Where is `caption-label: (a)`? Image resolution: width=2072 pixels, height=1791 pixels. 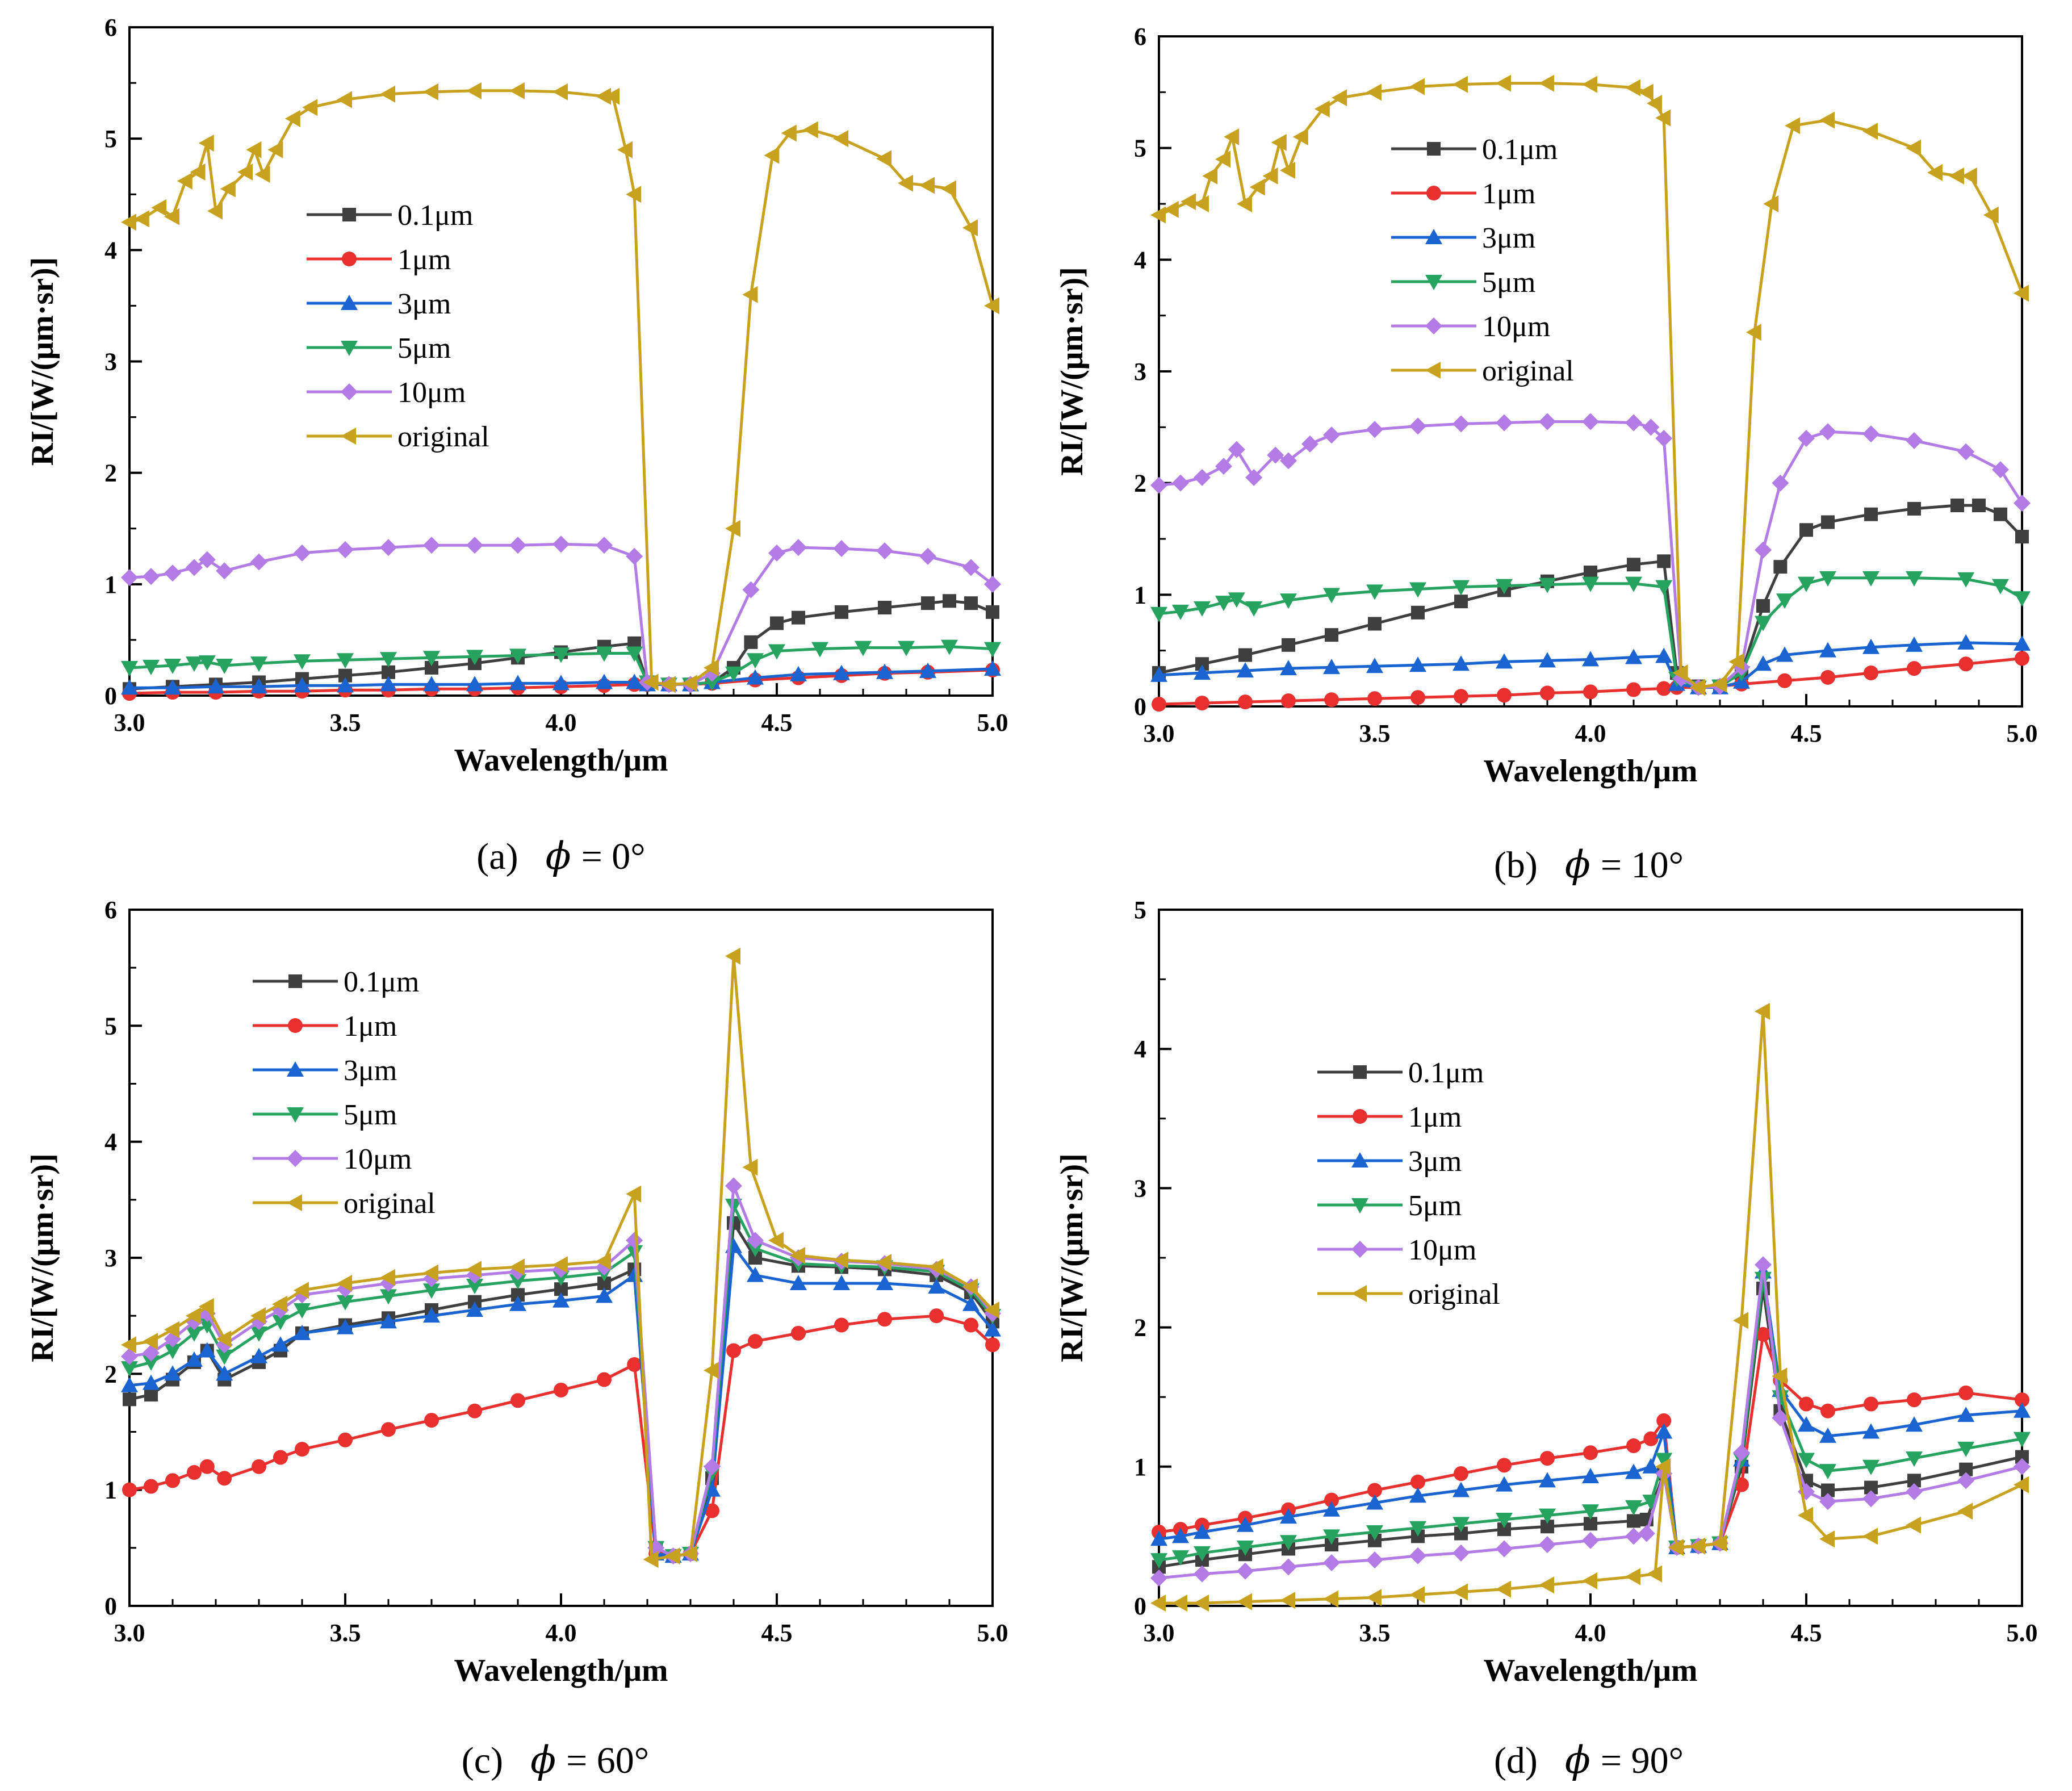
caption-label: (a) is located at coordinates (497, 856).